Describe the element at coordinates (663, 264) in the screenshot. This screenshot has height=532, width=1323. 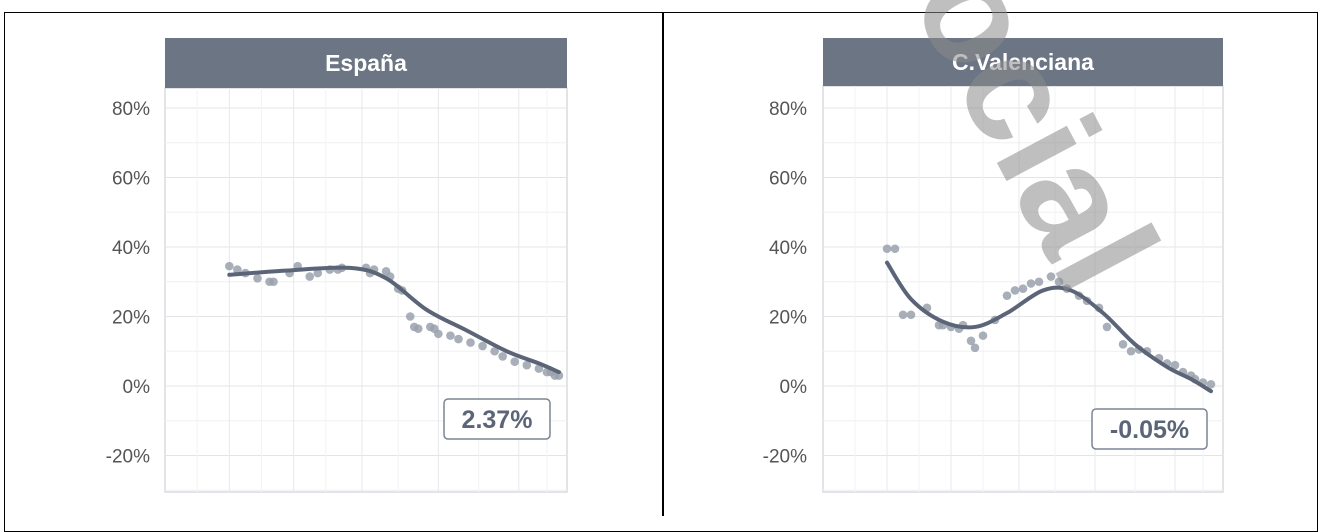
I see `panel-divider` at that location.